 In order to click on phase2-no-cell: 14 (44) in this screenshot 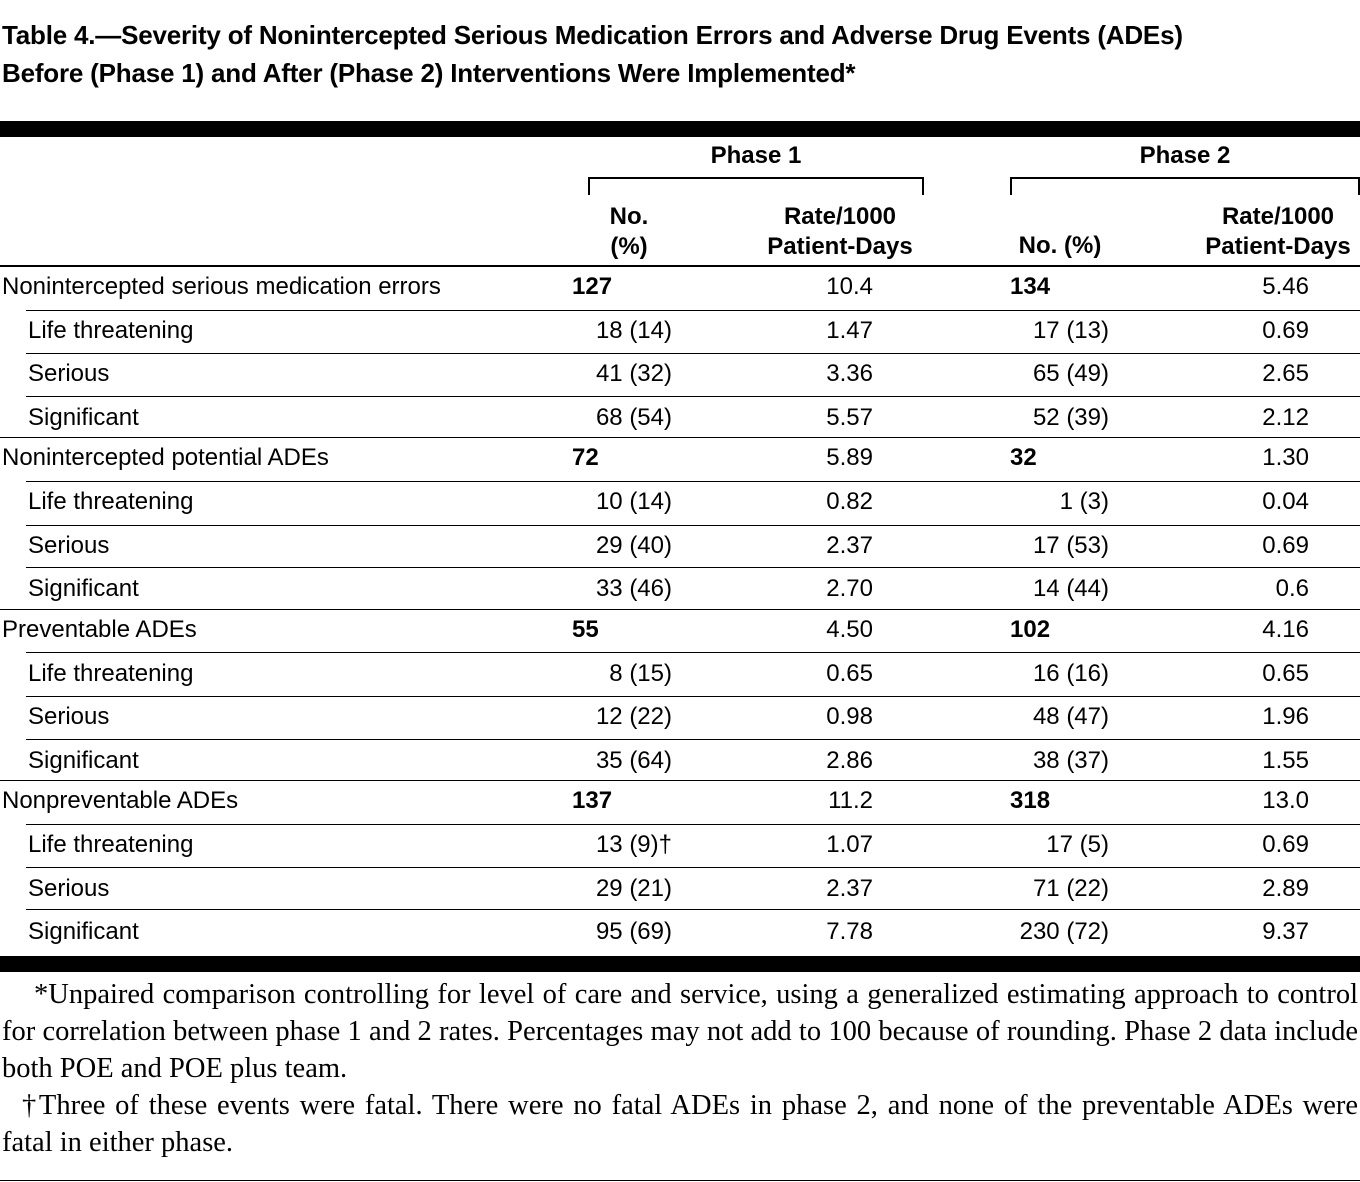, I will do `click(1070, 588)`.